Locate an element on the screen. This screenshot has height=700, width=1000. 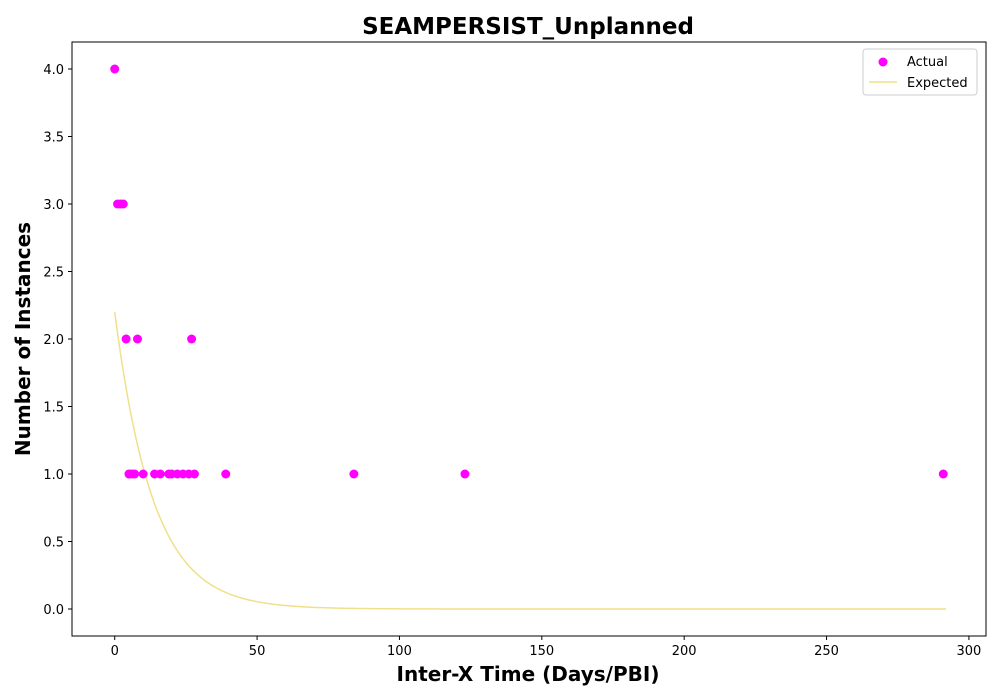
legend: Actual Expected is located at coordinates (920, 72).